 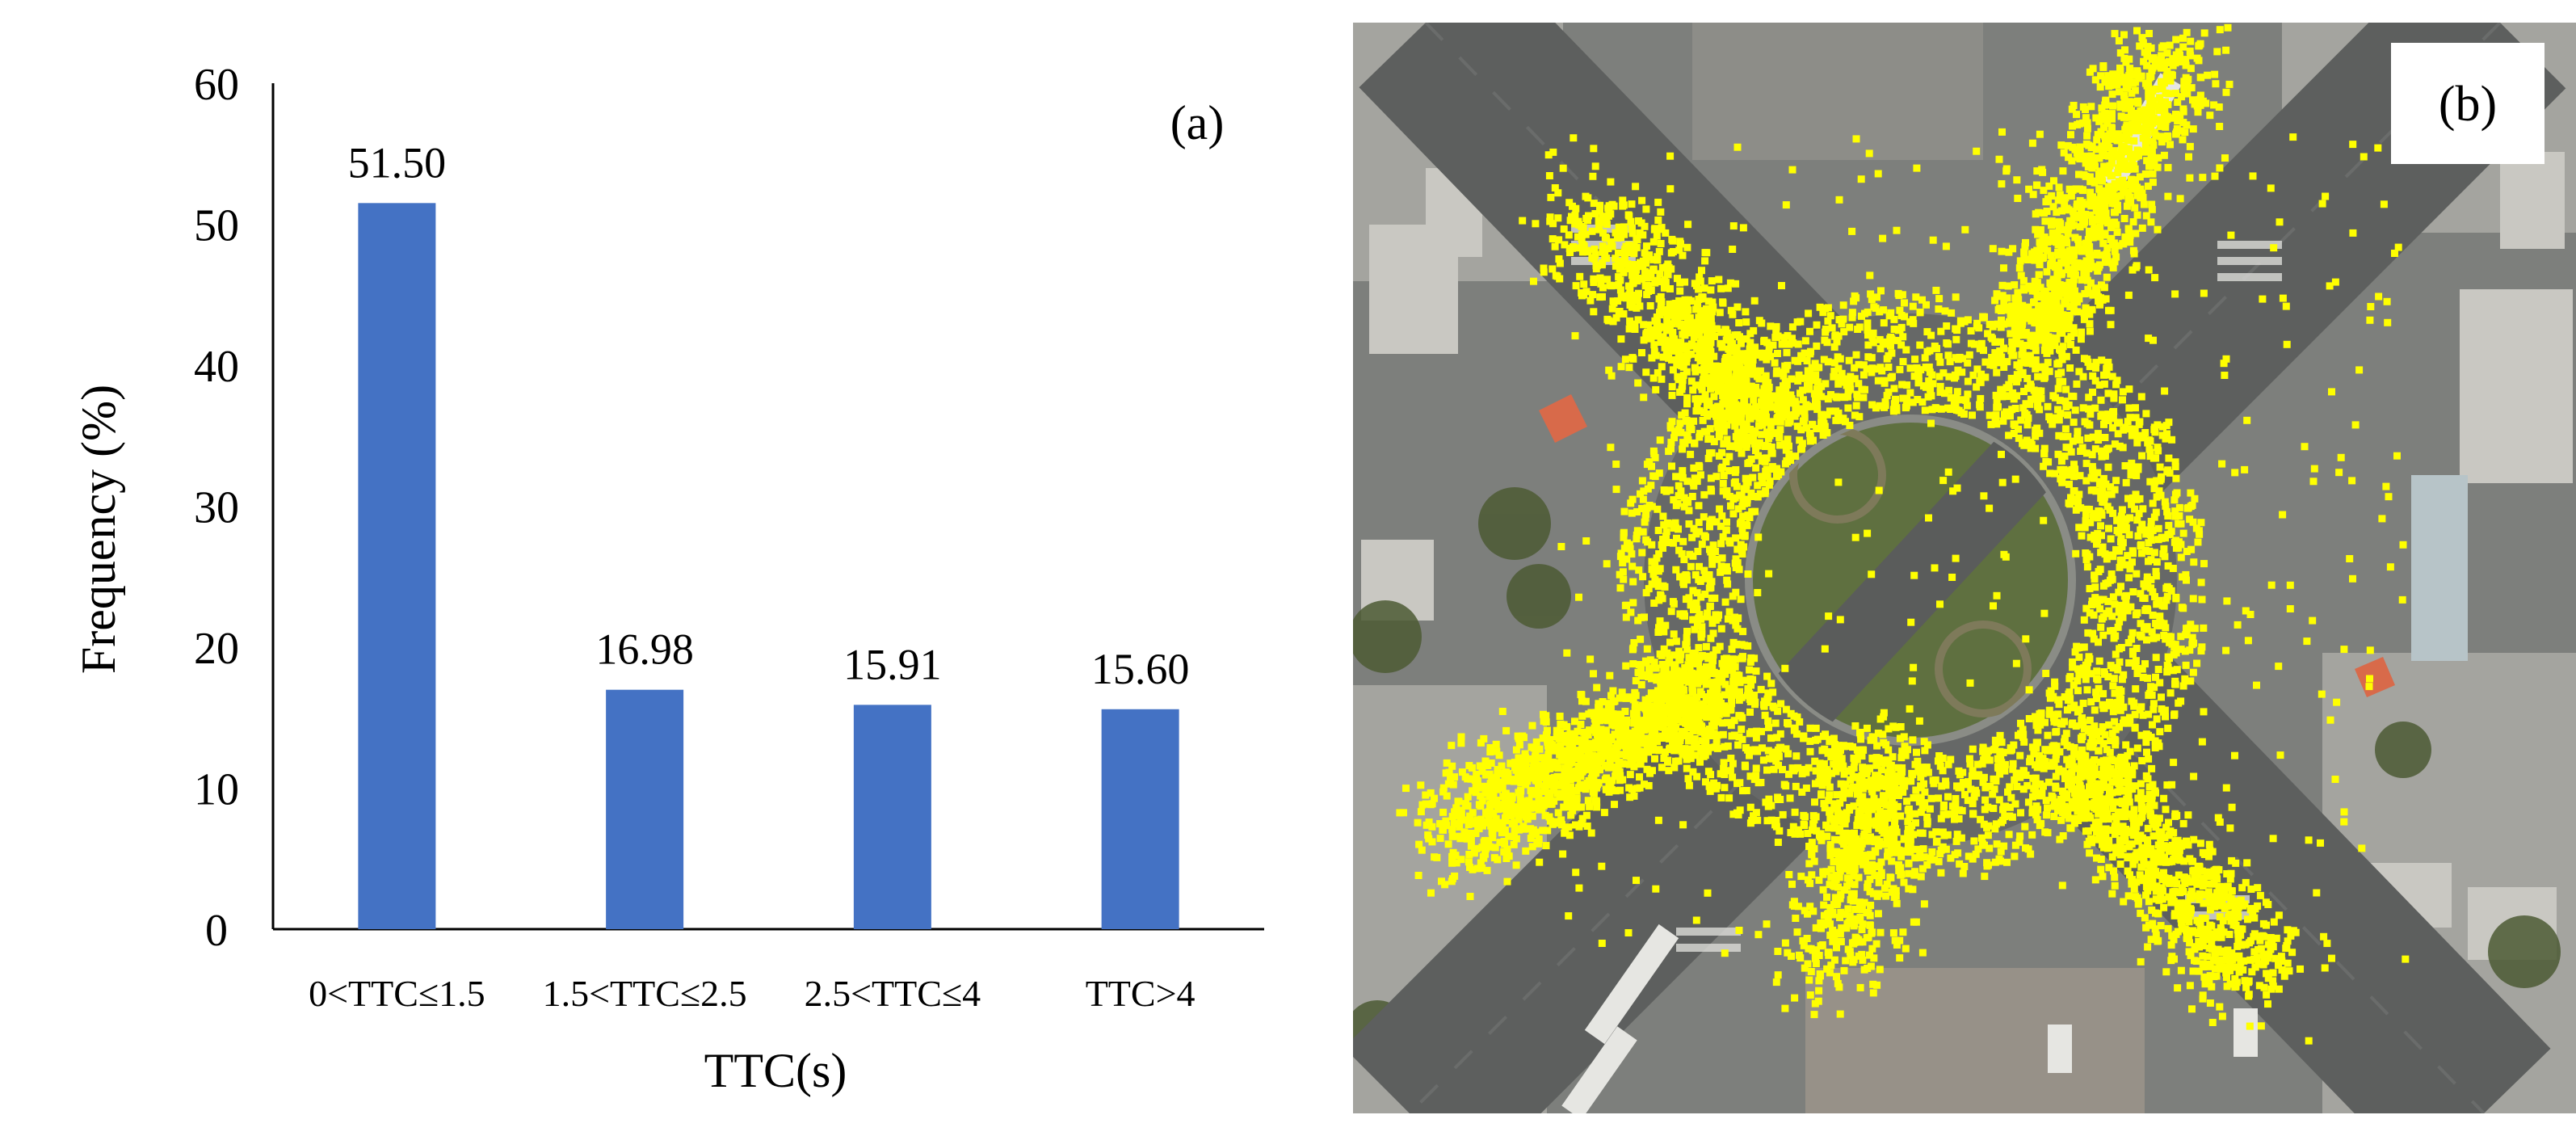 I want to click on bar-value-label: 15.60, so click(x=1140, y=669).